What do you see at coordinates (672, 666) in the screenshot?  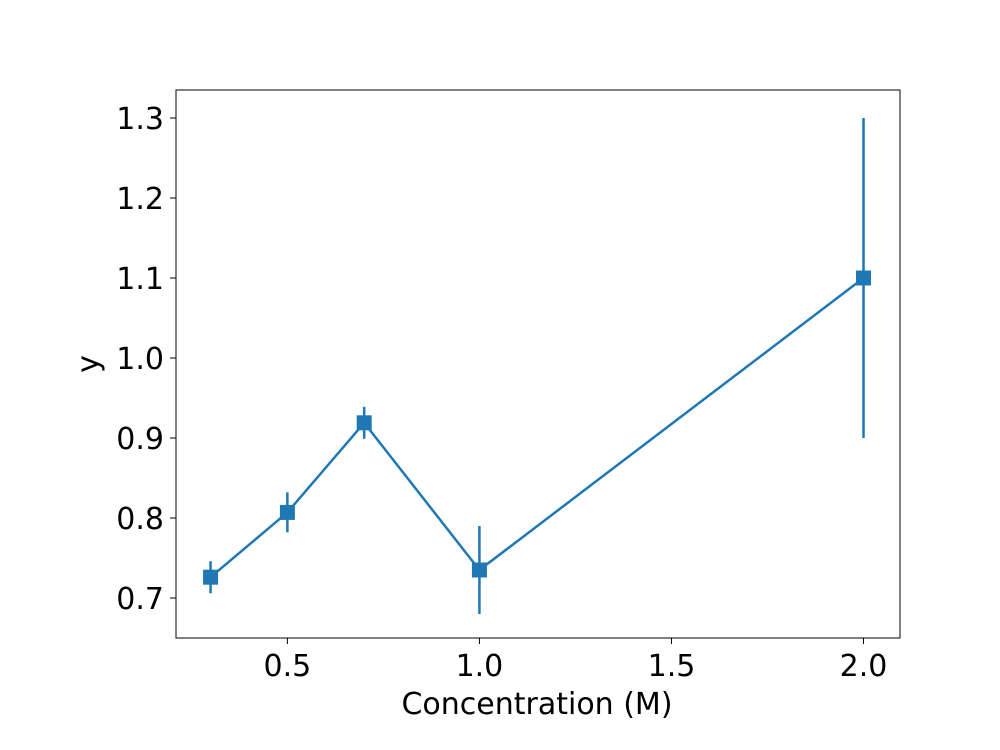 I see `x-tick-label: 1.5` at bounding box center [672, 666].